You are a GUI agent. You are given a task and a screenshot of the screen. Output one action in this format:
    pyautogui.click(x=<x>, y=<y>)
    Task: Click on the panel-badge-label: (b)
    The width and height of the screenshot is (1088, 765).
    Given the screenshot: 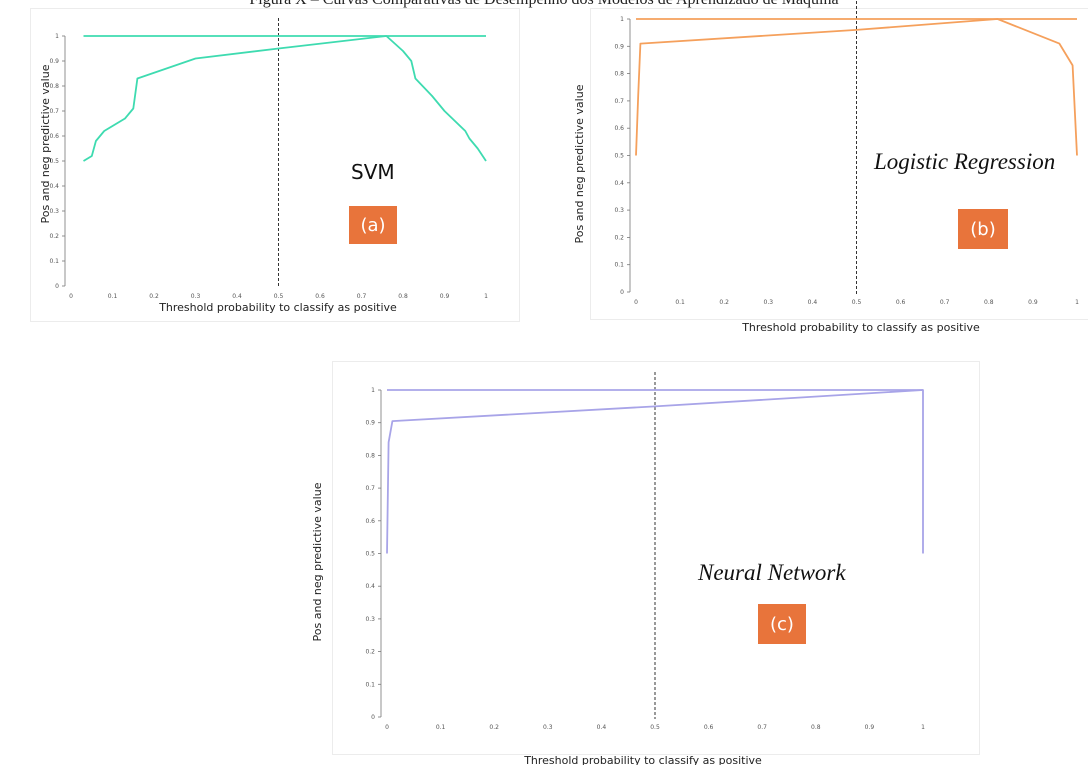 What is the action you would take?
    pyautogui.click(x=982, y=229)
    